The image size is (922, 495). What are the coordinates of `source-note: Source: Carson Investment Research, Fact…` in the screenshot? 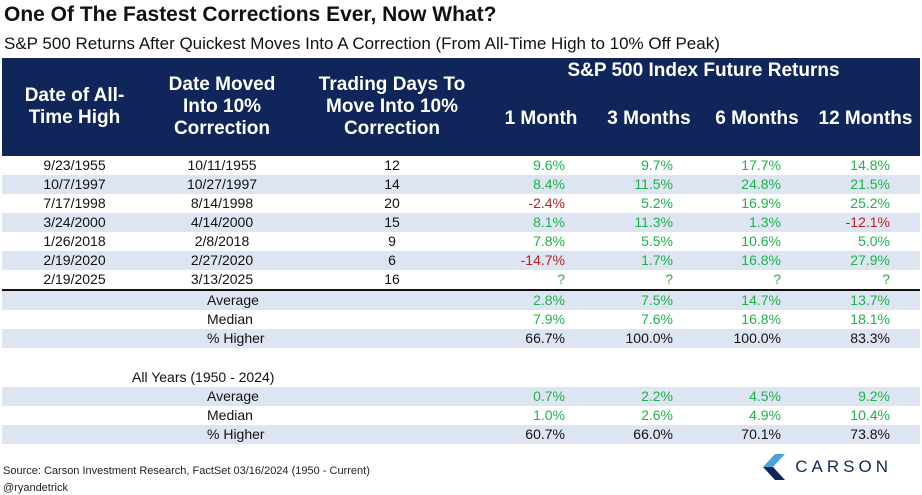 It's located at (186, 471).